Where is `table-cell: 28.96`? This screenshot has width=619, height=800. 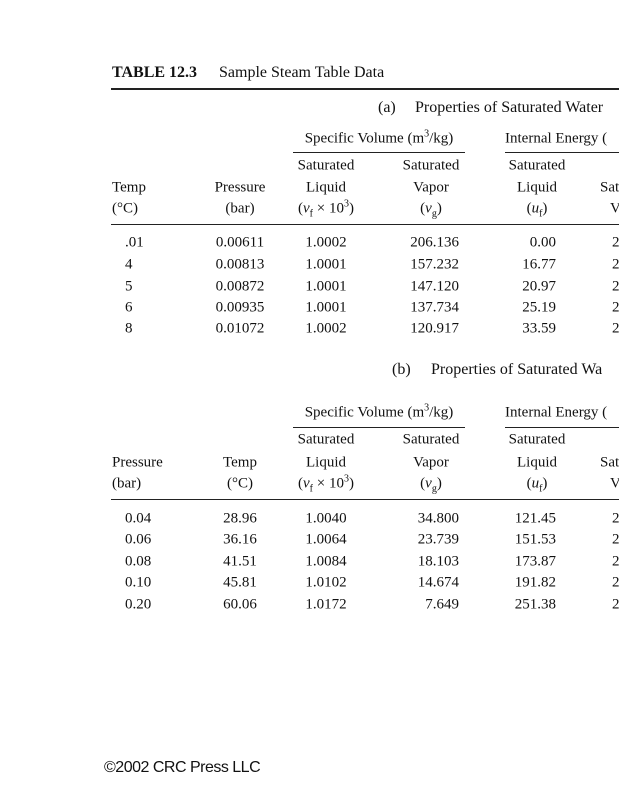
table-cell: 28.96 is located at coordinates (240, 518).